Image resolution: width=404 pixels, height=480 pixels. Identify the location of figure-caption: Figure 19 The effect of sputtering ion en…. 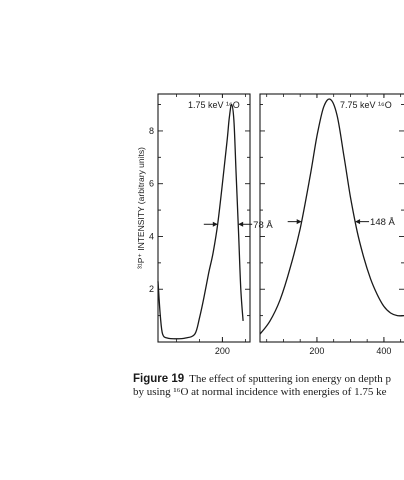
(268, 386).